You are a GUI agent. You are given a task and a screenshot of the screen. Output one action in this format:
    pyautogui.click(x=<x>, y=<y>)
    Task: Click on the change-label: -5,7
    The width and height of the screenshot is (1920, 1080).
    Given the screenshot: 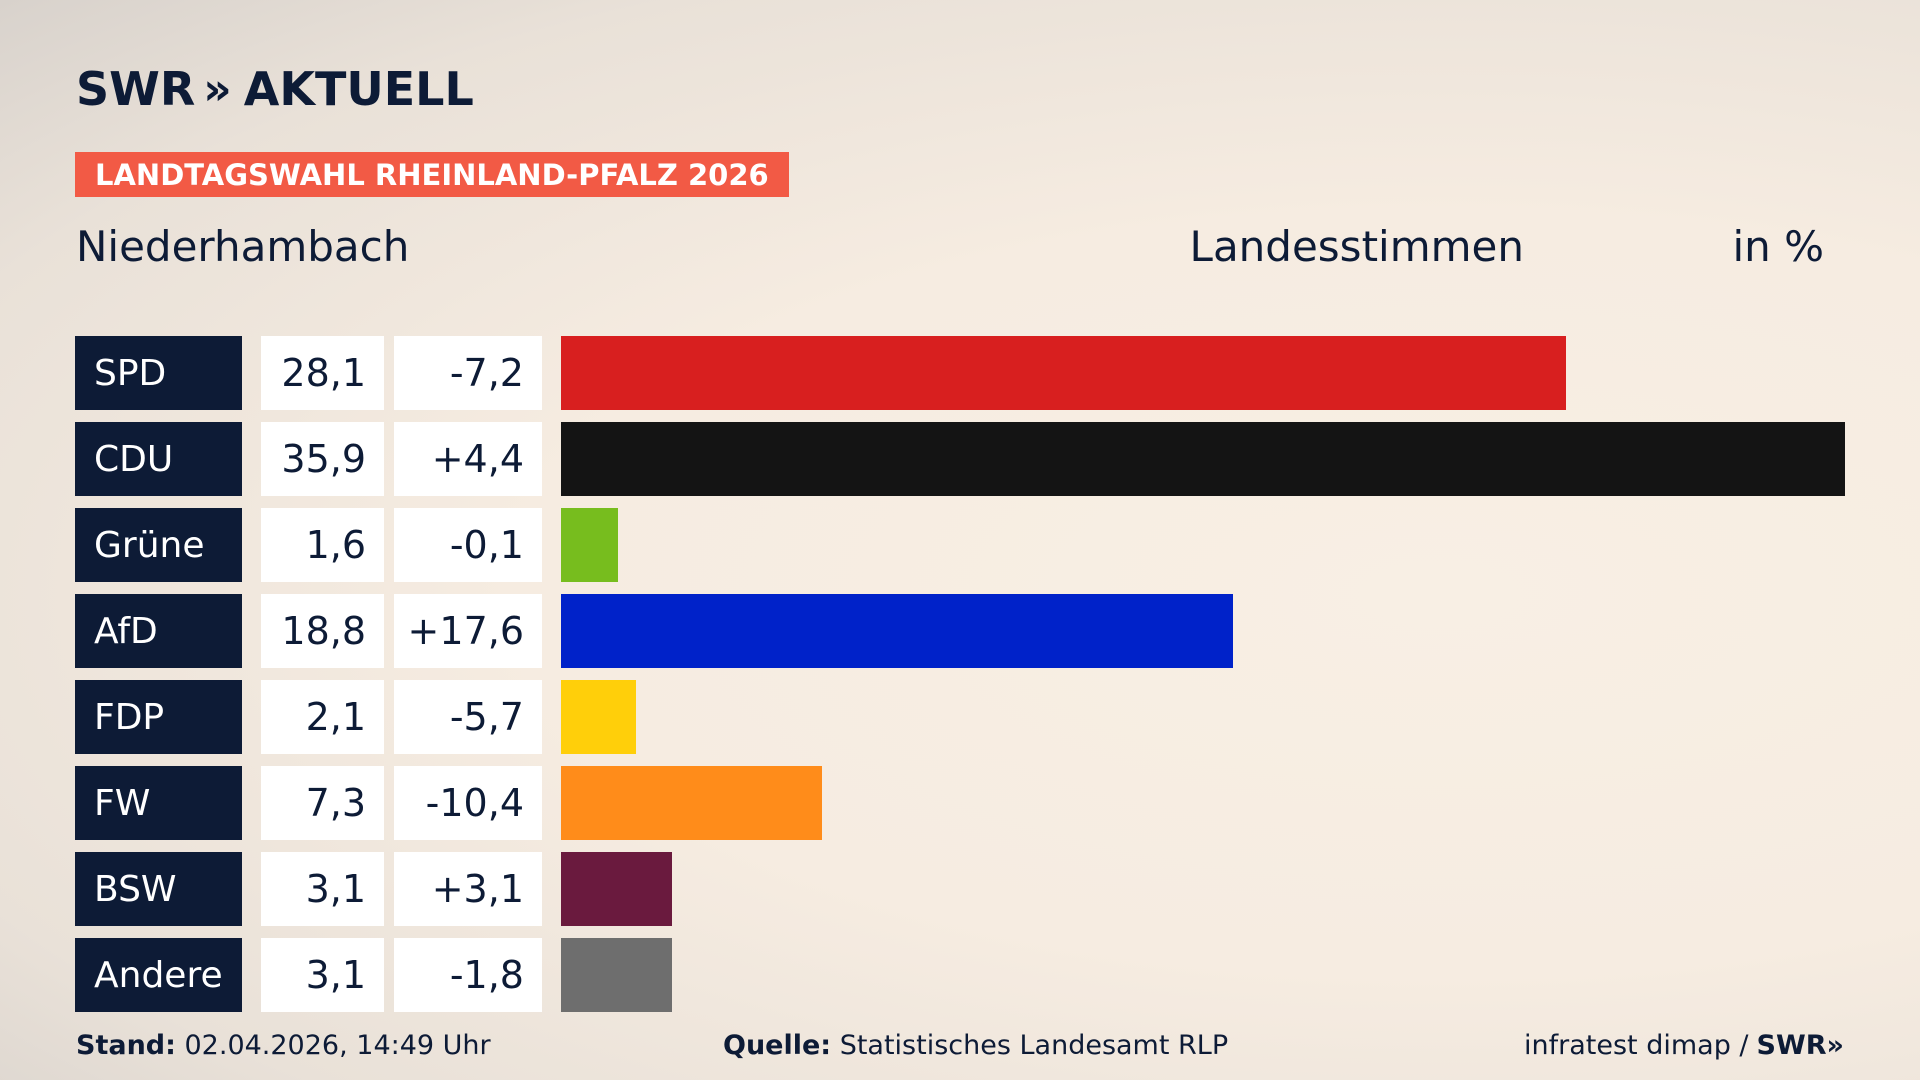 What is the action you would take?
    pyautogui.click(x=468, y=717)
    